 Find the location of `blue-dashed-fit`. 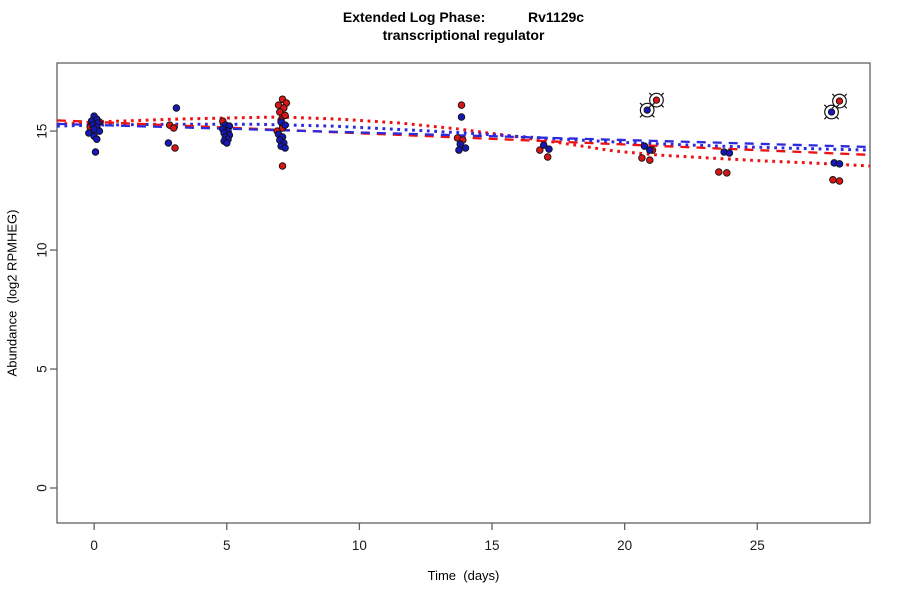

blue-dashed-fit is located at coordinates (463, 135).